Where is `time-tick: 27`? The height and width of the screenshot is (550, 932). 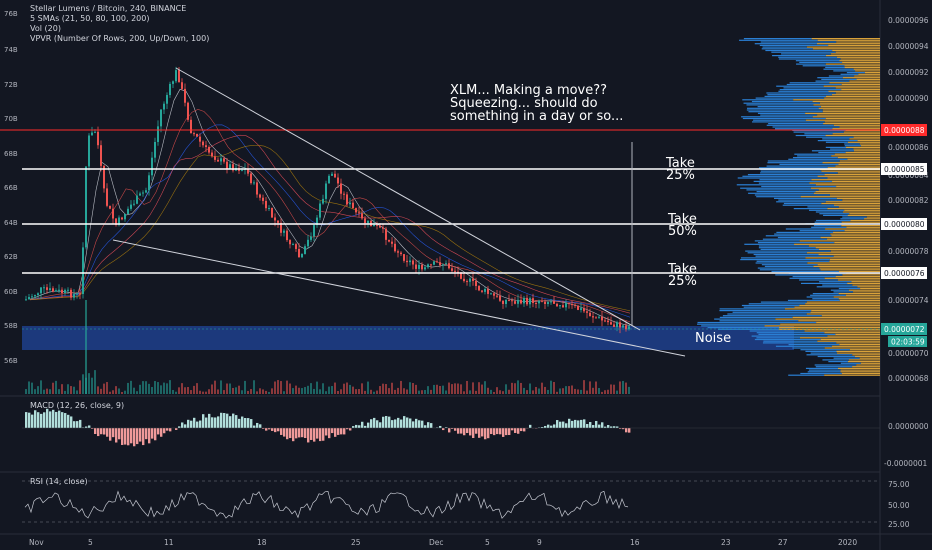
time-tick: 27 is located at coordinates (783, 542).